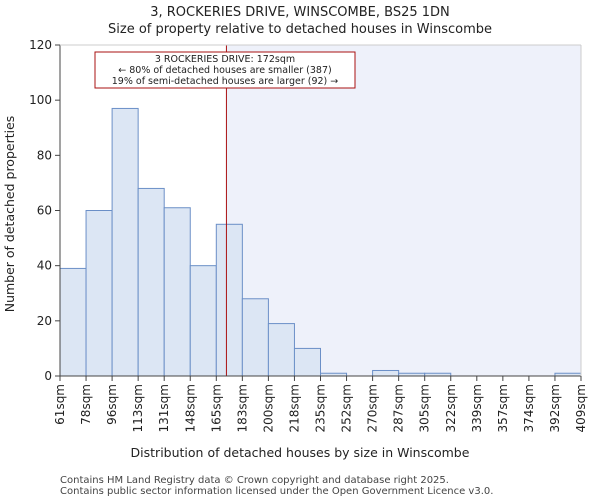 Image resolution: width=600 pixels, height=500 pixels. I want to click on y-axis-title: Number of detached properties, so click(9, 214).